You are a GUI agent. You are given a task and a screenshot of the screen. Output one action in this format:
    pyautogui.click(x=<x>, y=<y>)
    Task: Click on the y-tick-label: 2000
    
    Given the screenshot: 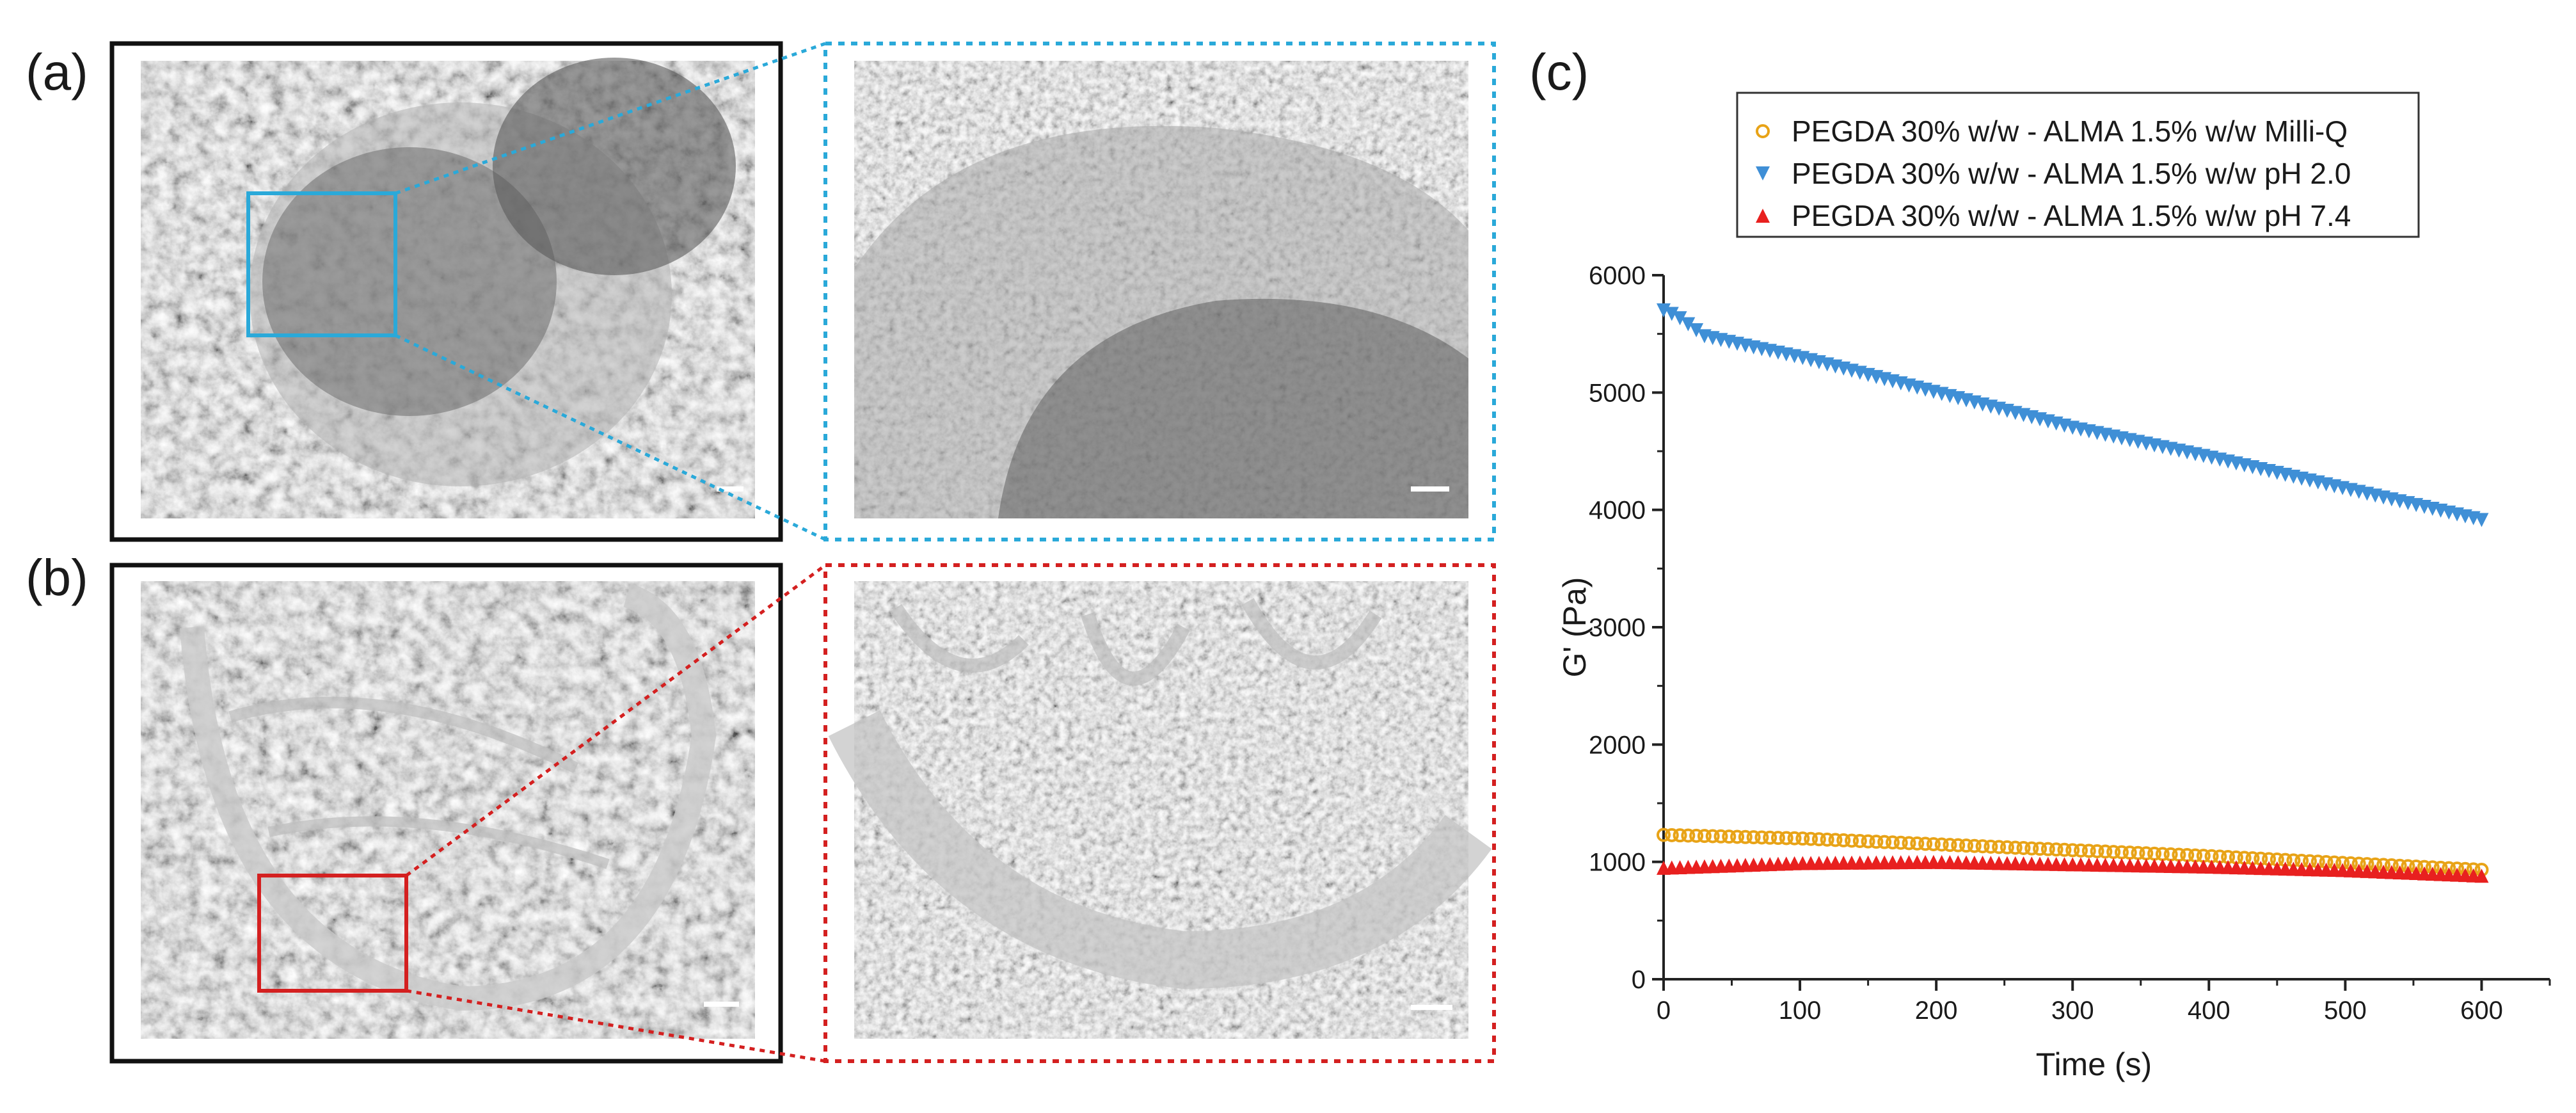 What is the action you would take?
    pyautogui.click(x=1618, y=745)
    